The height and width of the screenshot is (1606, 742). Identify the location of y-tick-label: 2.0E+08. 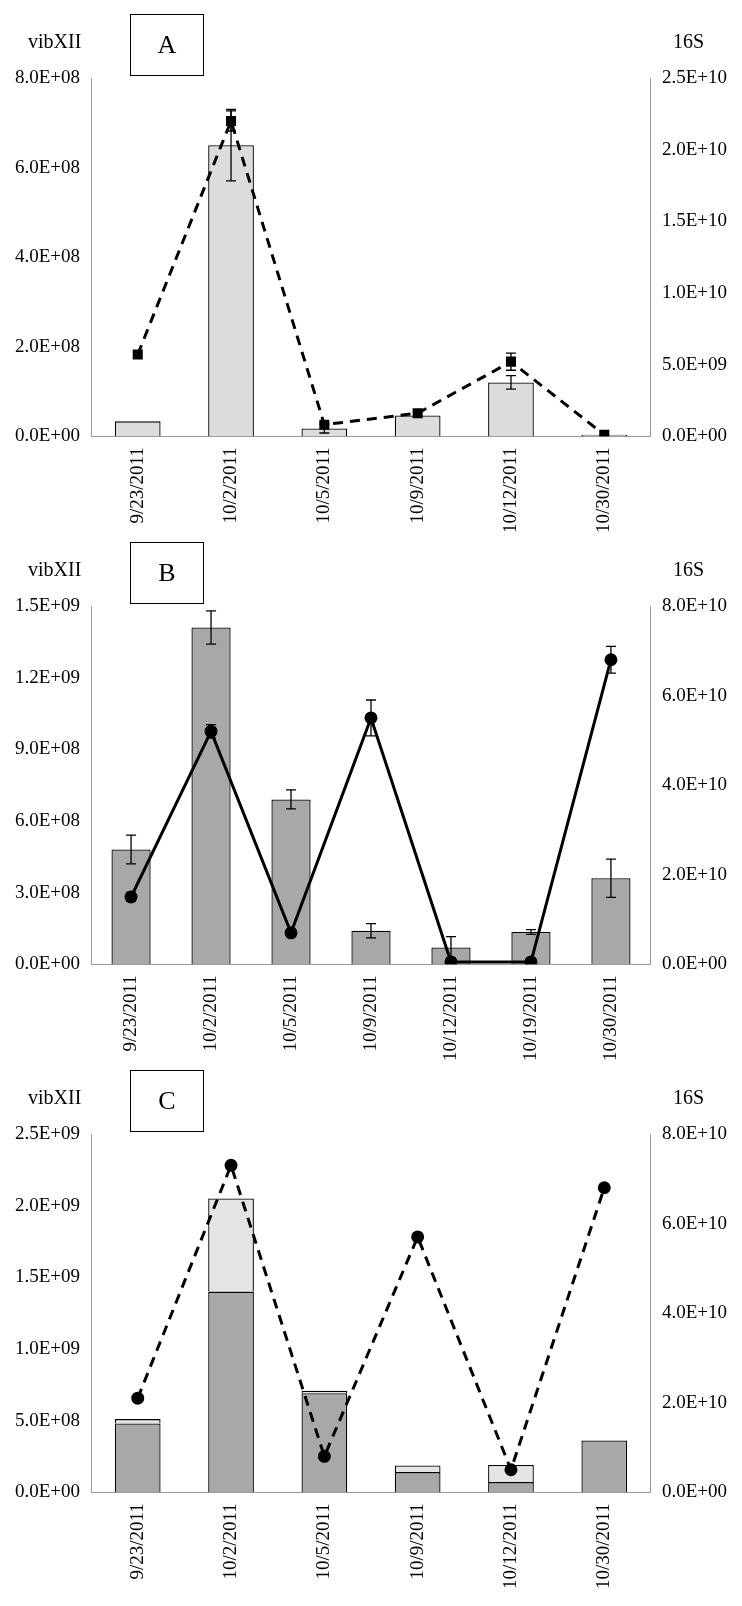
(47, 345).